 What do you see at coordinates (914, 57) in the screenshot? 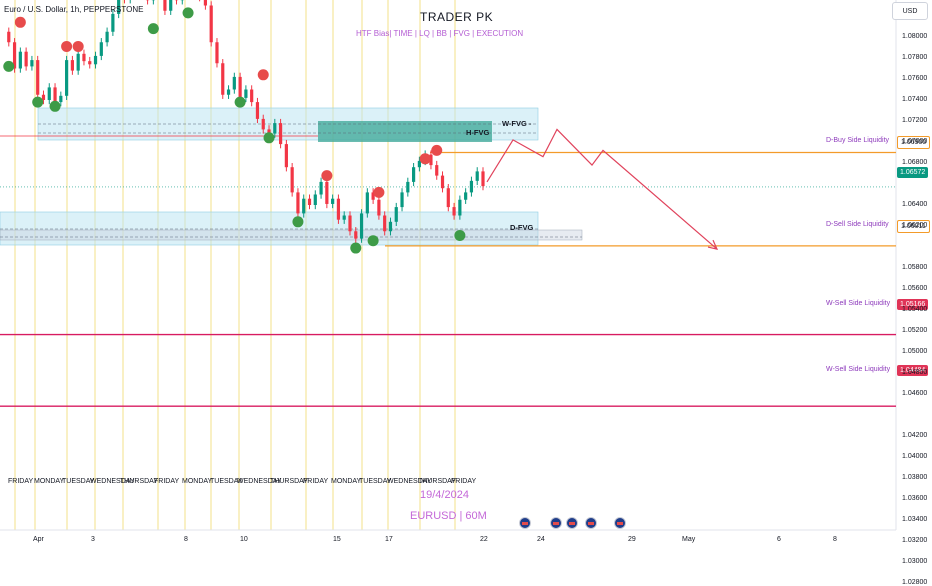
I see `price-tick-label: 1.07800` at bounding box center [914, 57].